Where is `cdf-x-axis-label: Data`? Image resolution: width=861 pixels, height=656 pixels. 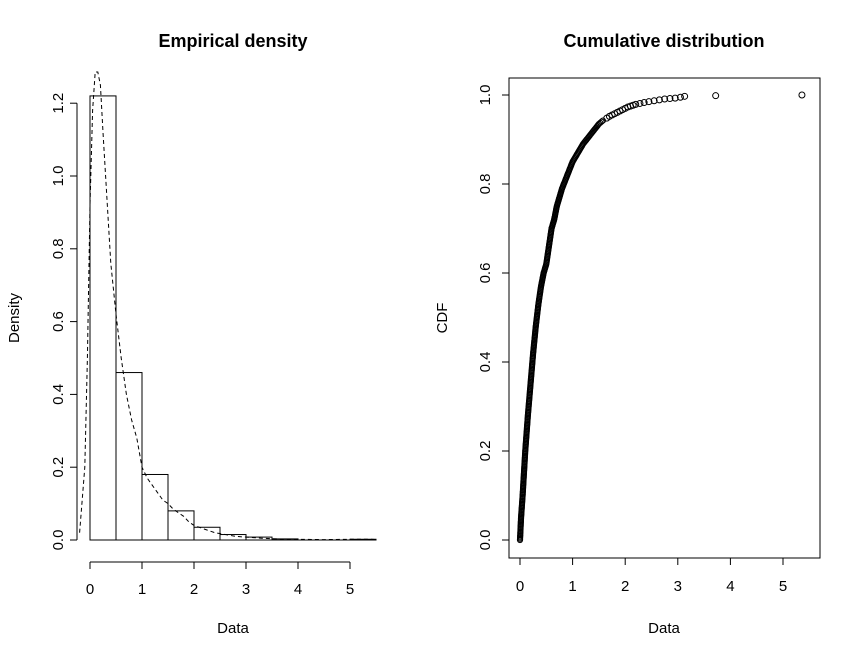
cdf-x-axis-label: Data is located at coordinates (664, 628).